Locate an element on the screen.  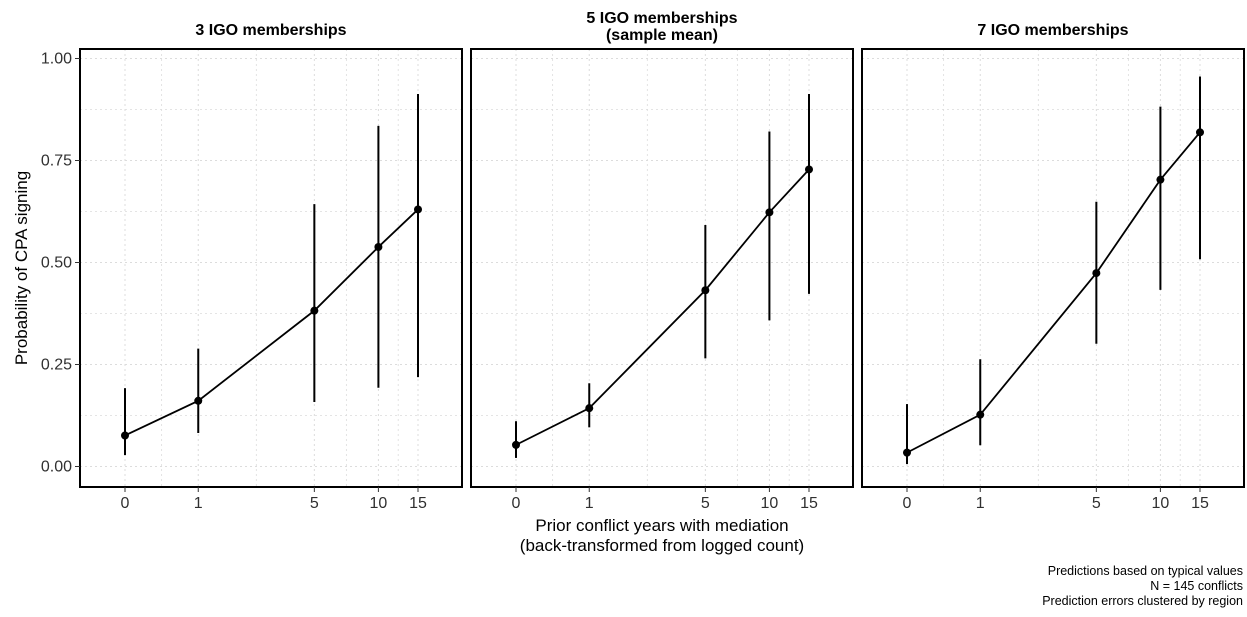
y-axis-title: Probability of CPA signing is located at coordinates (21, 268).